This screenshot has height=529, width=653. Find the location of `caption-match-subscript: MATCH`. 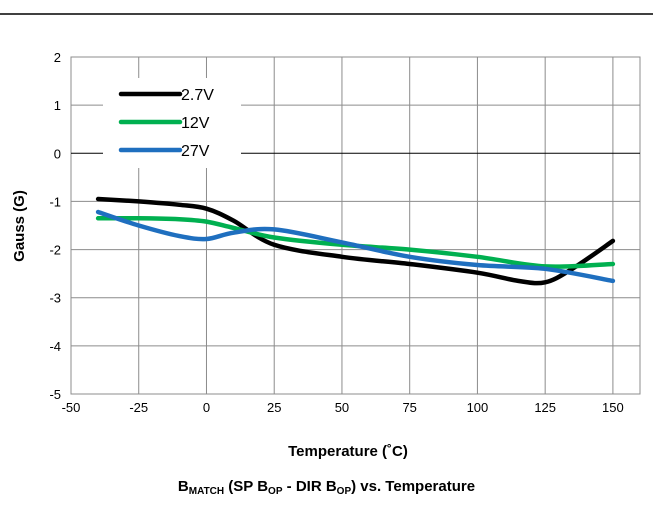

caption-match-subscript: MATCH is located at coordinates (206, 491).